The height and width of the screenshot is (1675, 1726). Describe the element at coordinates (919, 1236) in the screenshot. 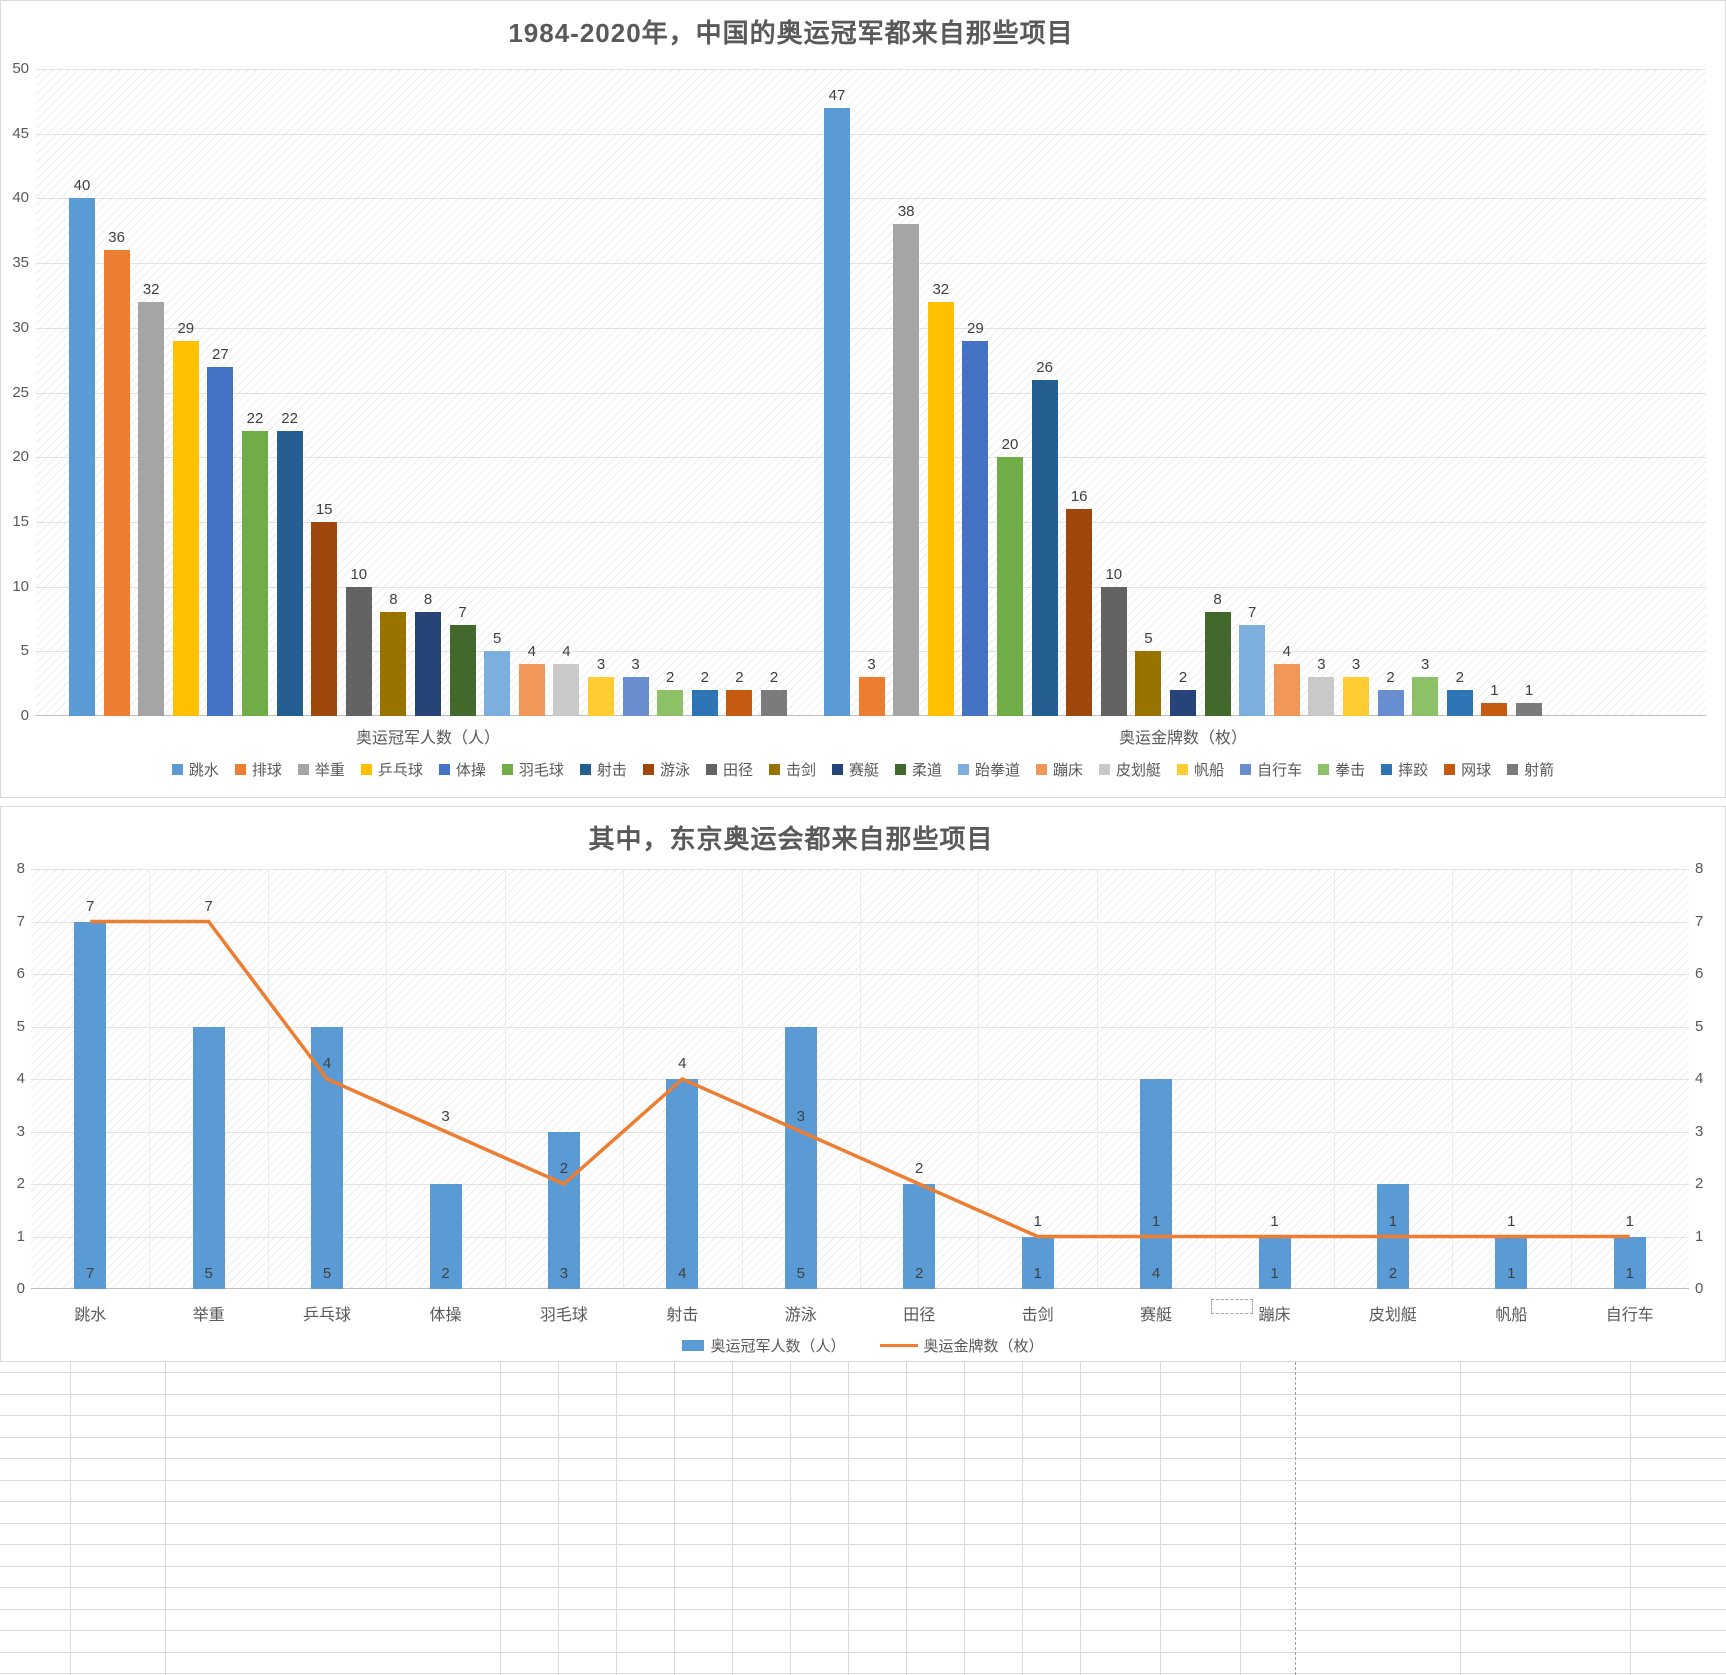

I see `chart2-bar-田径` at that location.